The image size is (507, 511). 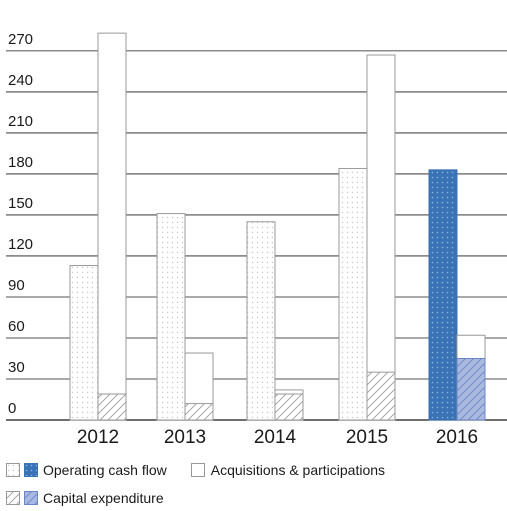 What do you see at coordinates (105, 470) in the screenshot?
I see `legend-label-operating-cash-flow: Operating cash flow` at bounding box center [105, 470].